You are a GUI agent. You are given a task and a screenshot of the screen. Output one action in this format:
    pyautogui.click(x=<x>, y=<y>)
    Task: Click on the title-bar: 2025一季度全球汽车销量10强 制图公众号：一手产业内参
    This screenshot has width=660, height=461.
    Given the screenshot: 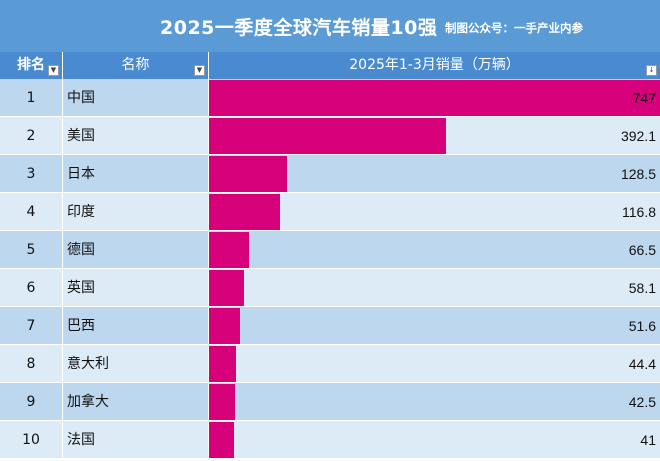 What is the action you would take?
    pyautogui.click(x=330, y=26)
    